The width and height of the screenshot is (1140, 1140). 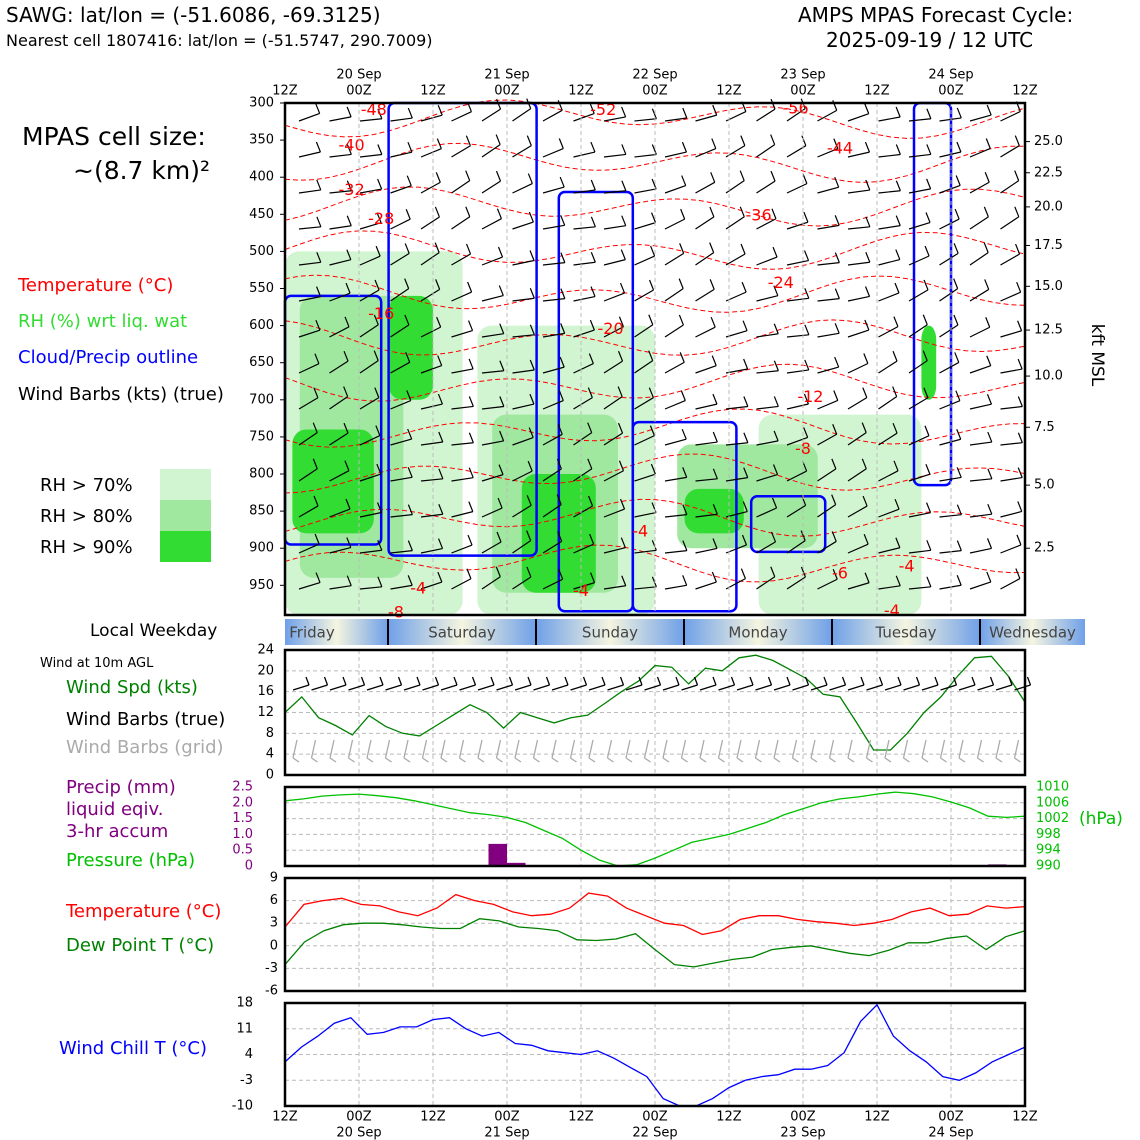 I want to click on precip-bar, so click(x=516, y=864).